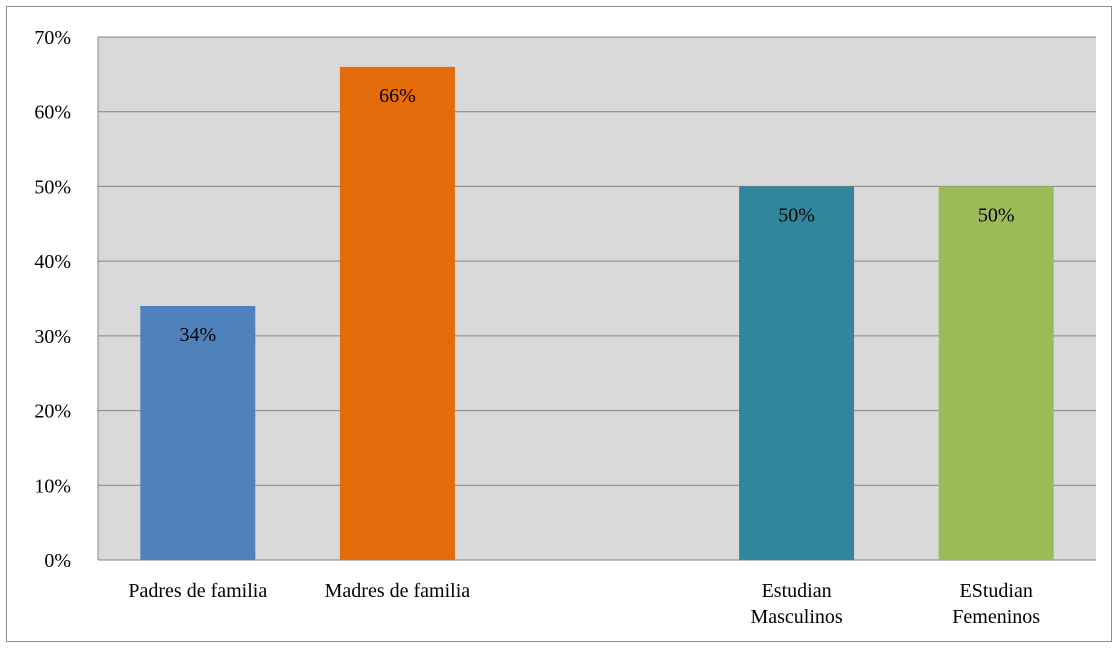 This screenshot has width=1120, height=649. Describe the element at coordinates (52, 187) in the screenshot. I see `y-tick-label: 50%` at that location.